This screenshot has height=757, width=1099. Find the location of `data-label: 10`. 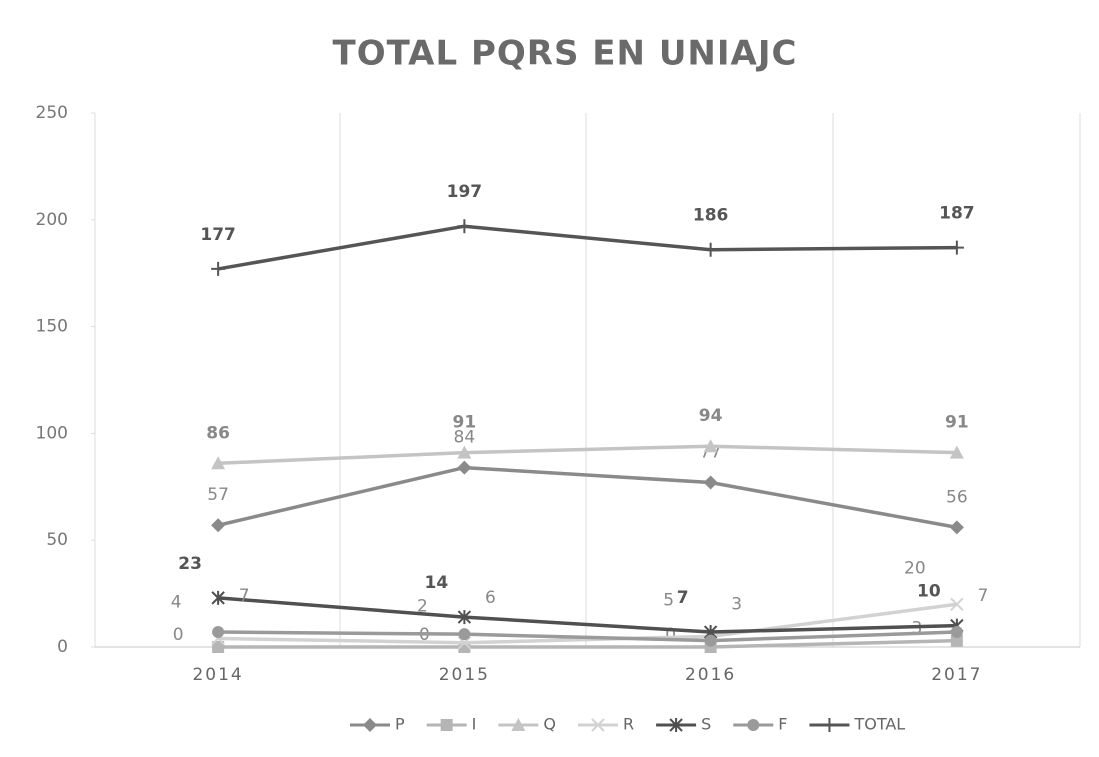

data-label: 10 is located at coordinates (929, 592).